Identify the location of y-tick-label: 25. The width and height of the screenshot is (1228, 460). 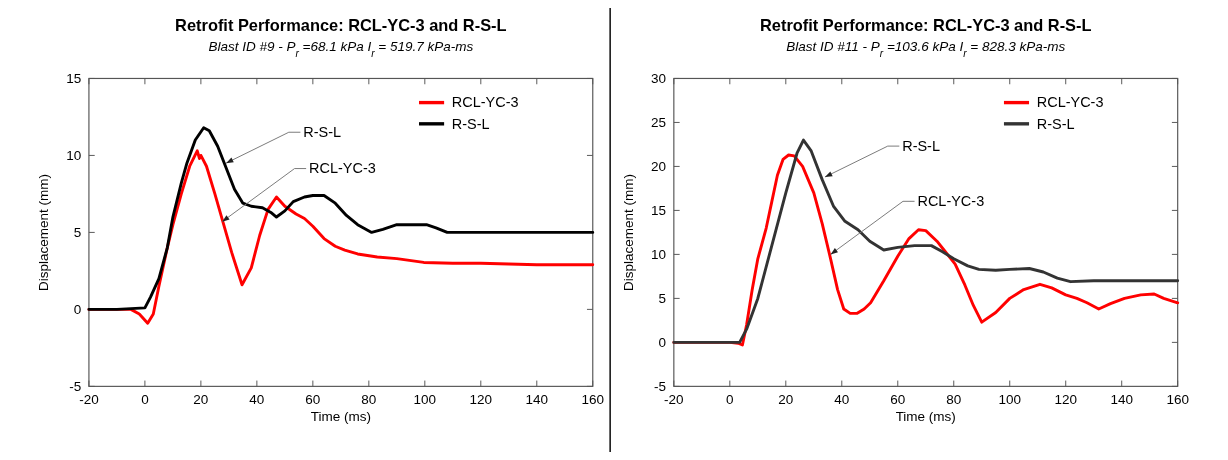
(659, 123).